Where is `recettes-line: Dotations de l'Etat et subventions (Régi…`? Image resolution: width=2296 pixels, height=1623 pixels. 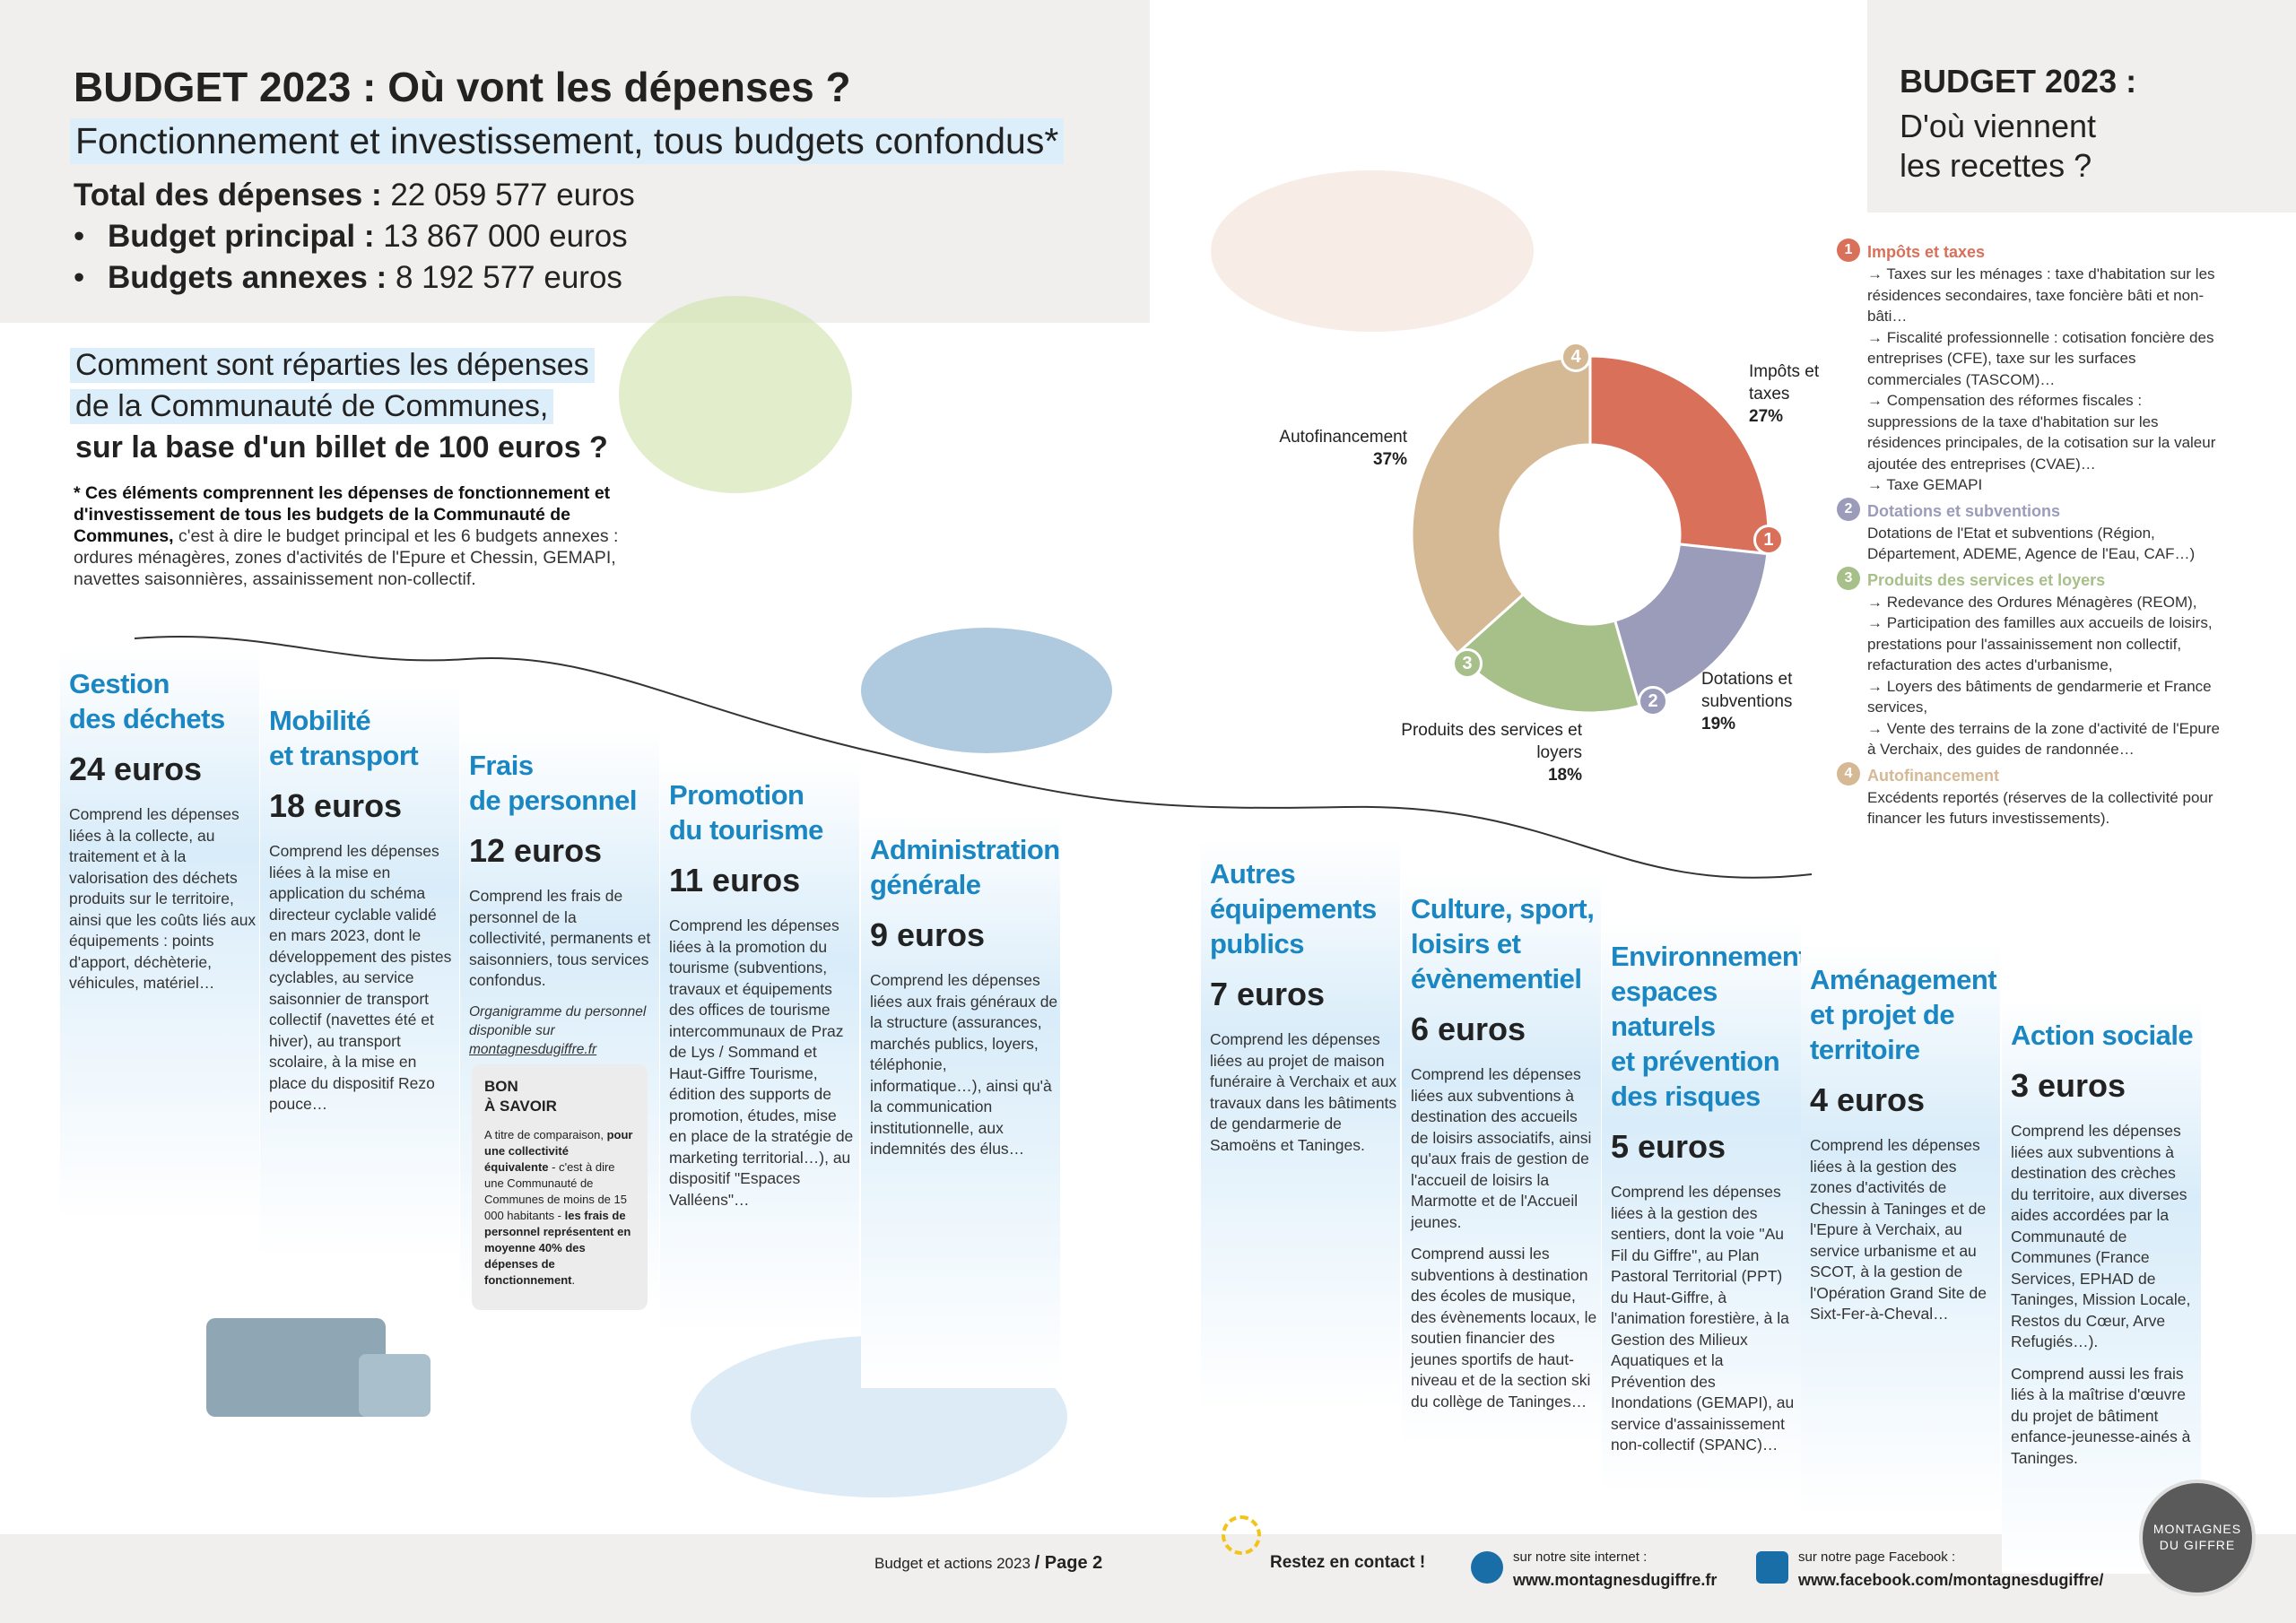 recettes-line: Dotations de l'Etat et subventions (Régi… is located at coordinates (2031, 543).